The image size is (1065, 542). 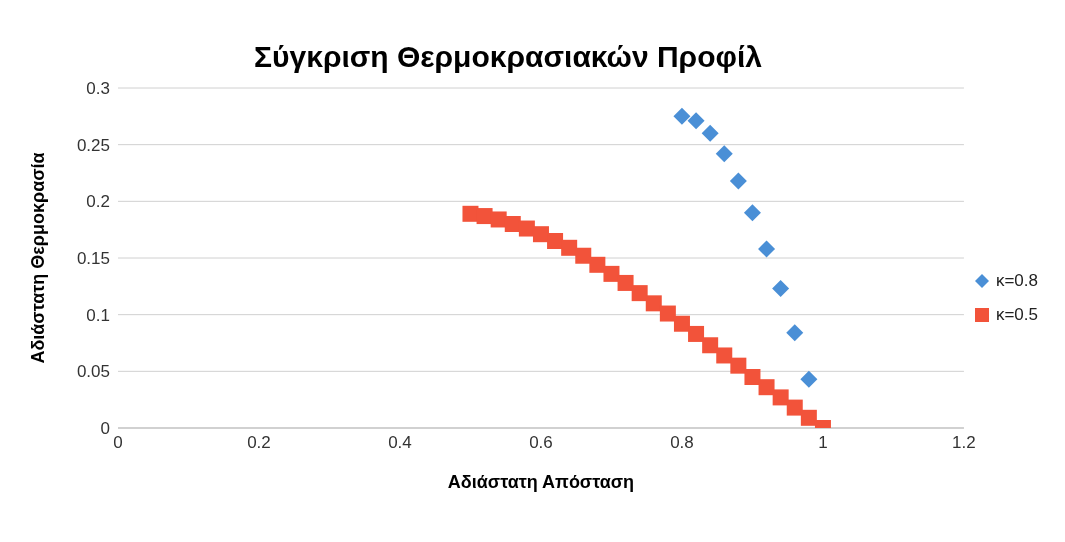 I want to click on x-tick-label: 0, so click(x=118, y=443).